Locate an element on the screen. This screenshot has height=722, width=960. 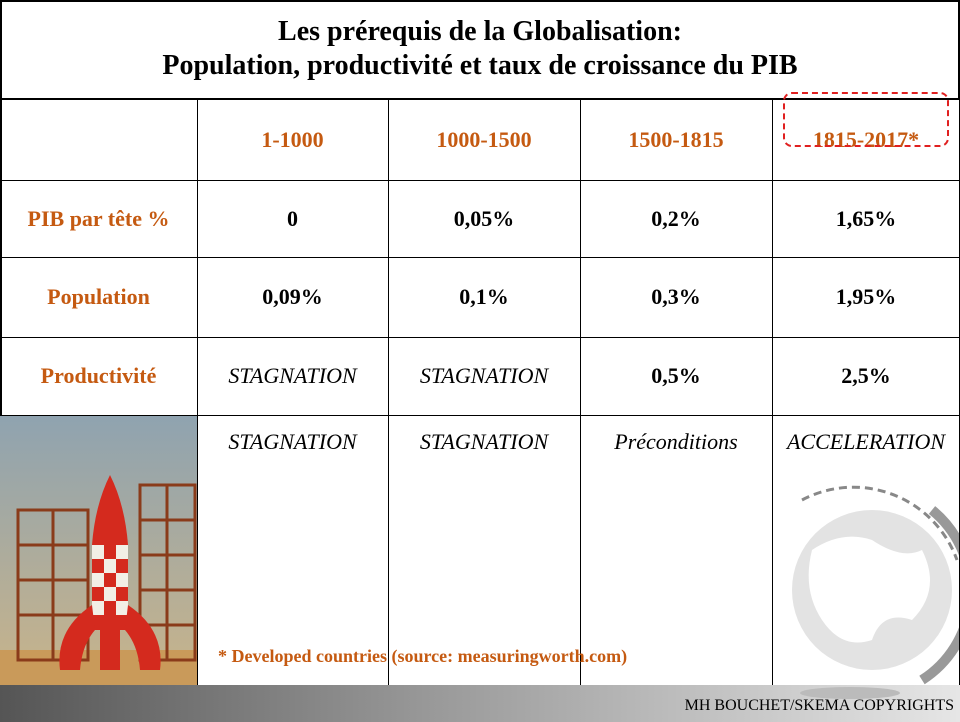
table-cell: 1,65% is located at coordinates (866, 218).